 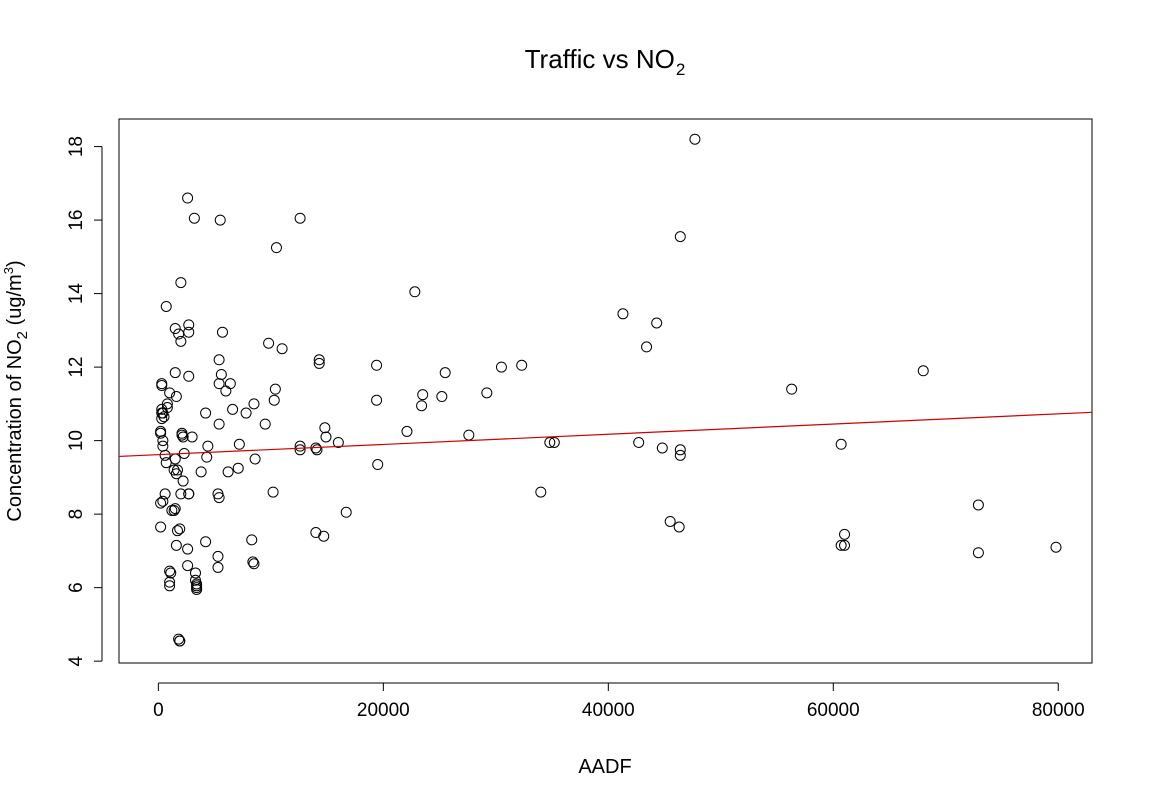 I want to click on trendline, so click(x=605, y=434).